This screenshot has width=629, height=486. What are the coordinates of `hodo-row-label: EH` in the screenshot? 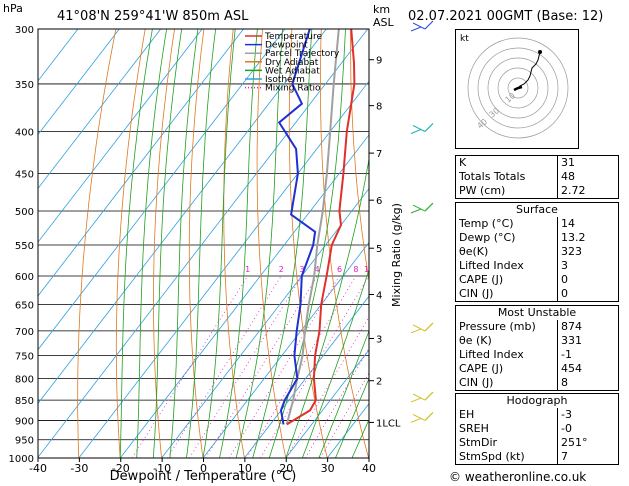 It's located at (506, 415).